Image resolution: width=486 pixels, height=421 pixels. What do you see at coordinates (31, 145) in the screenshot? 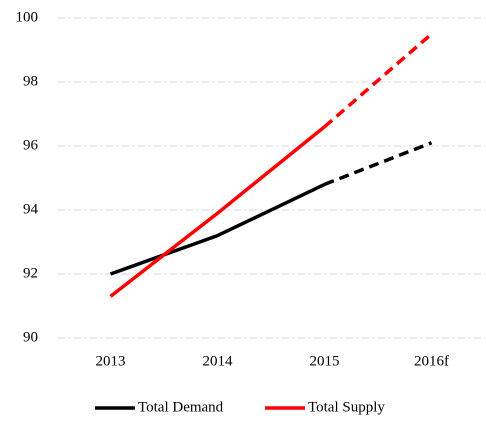
I see `y-tick-label: 96` at bounding box center [31, 145].